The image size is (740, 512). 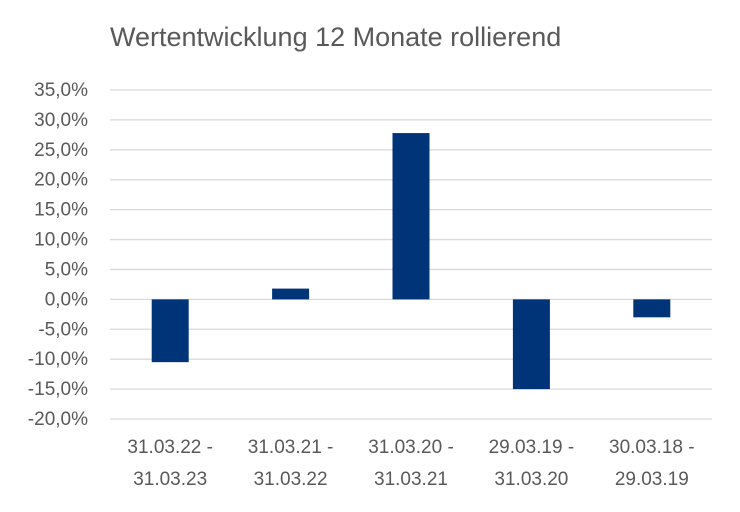 I want to click on x-tick-label: 31.03.20, so click(x=531, y=479).